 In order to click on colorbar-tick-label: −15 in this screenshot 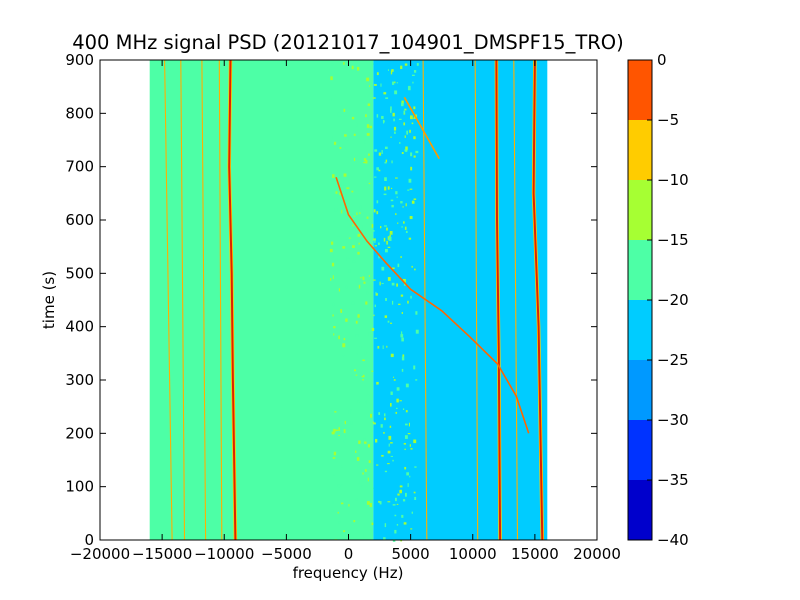, I will do `click(673, 240)`.